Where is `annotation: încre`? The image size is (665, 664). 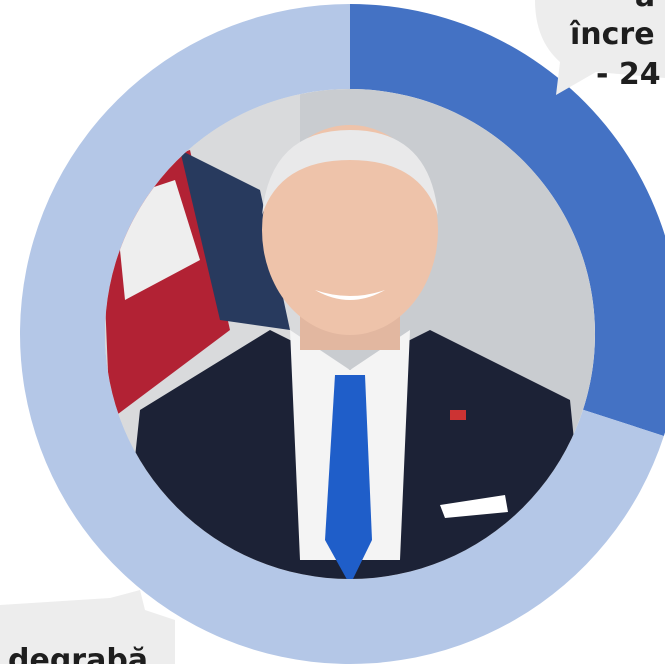 annotation: încre is located at coordinates (612, 34).